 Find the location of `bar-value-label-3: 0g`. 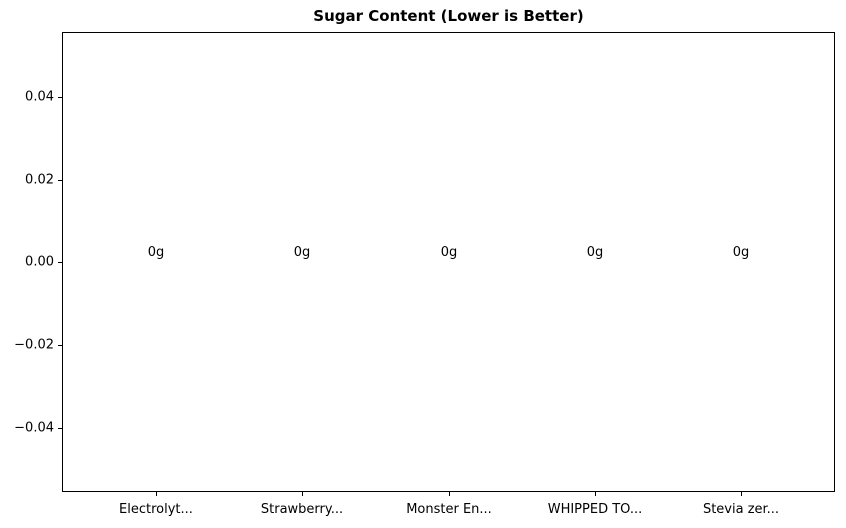

bar-value-label-3: 0g is located at coordinates (595, 252).